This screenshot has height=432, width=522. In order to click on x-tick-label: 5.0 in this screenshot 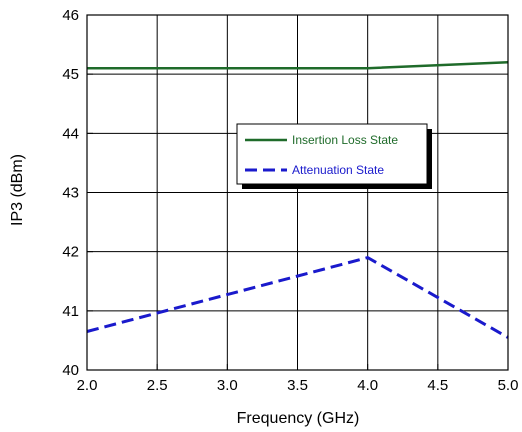, I will do `click(508, 385)`.